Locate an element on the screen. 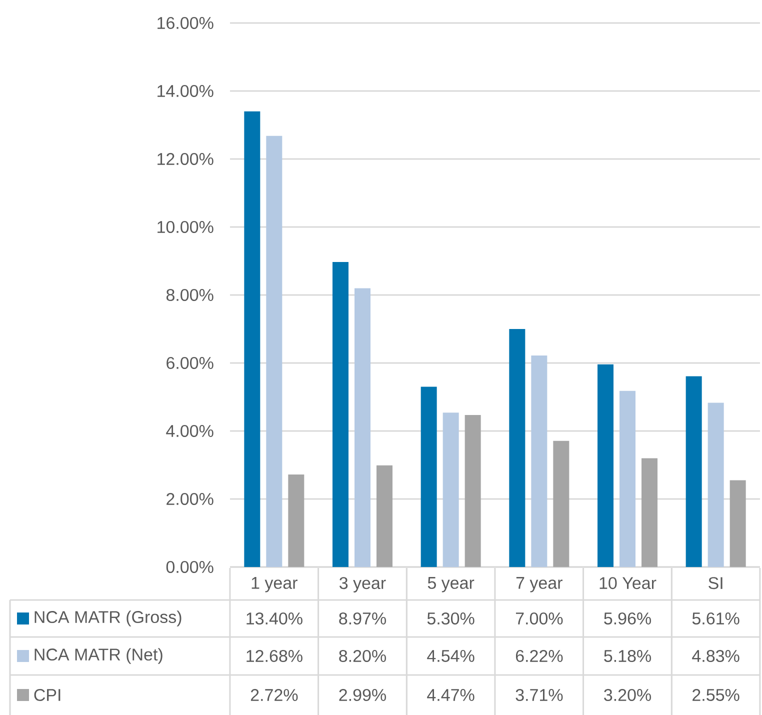  y-tick-label: 12.00% is located at coordinates (186, 159).